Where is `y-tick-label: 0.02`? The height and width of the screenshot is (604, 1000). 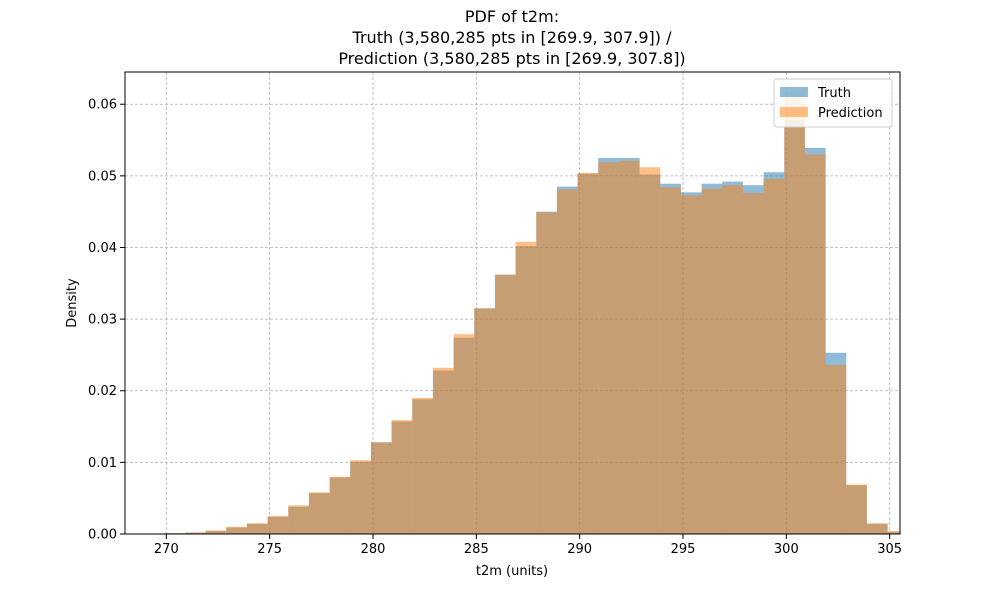
y-tick-label: 0.02 is located at coordinates (102, 391).